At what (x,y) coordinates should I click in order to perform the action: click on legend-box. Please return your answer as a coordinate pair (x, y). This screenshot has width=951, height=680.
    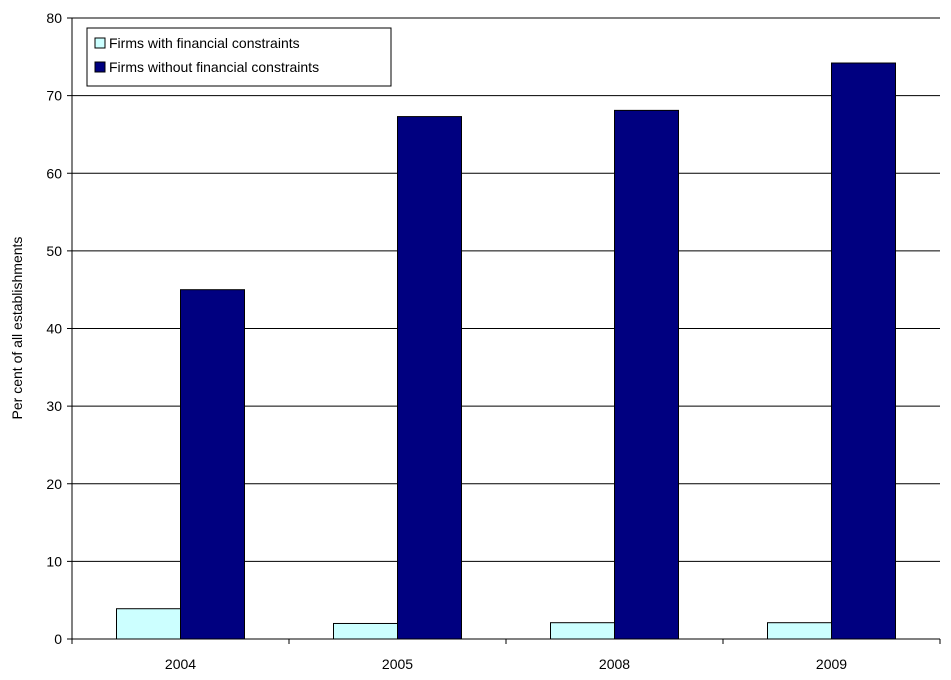
    Looking at the image, I should click on (239, 57).